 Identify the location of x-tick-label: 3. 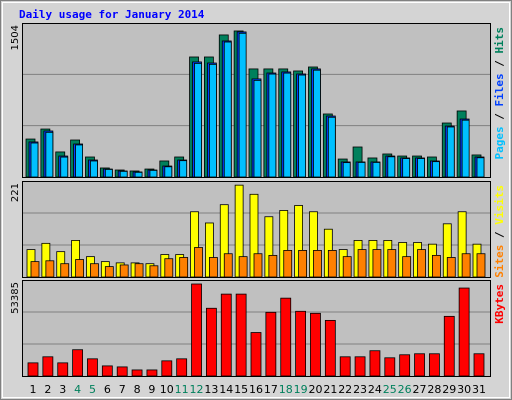
(62, 389).